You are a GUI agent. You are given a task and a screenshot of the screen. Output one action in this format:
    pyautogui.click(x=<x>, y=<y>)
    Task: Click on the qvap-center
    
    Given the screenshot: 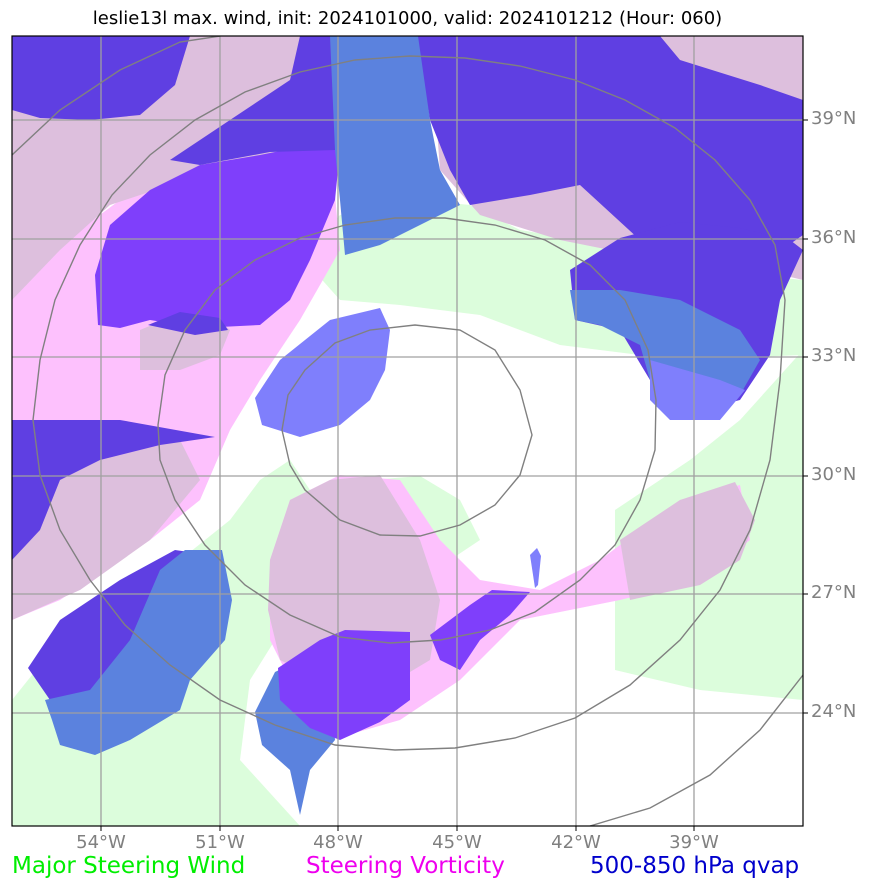 What is the action you would take?
    pyautogui.click(x=322, y=372)
    